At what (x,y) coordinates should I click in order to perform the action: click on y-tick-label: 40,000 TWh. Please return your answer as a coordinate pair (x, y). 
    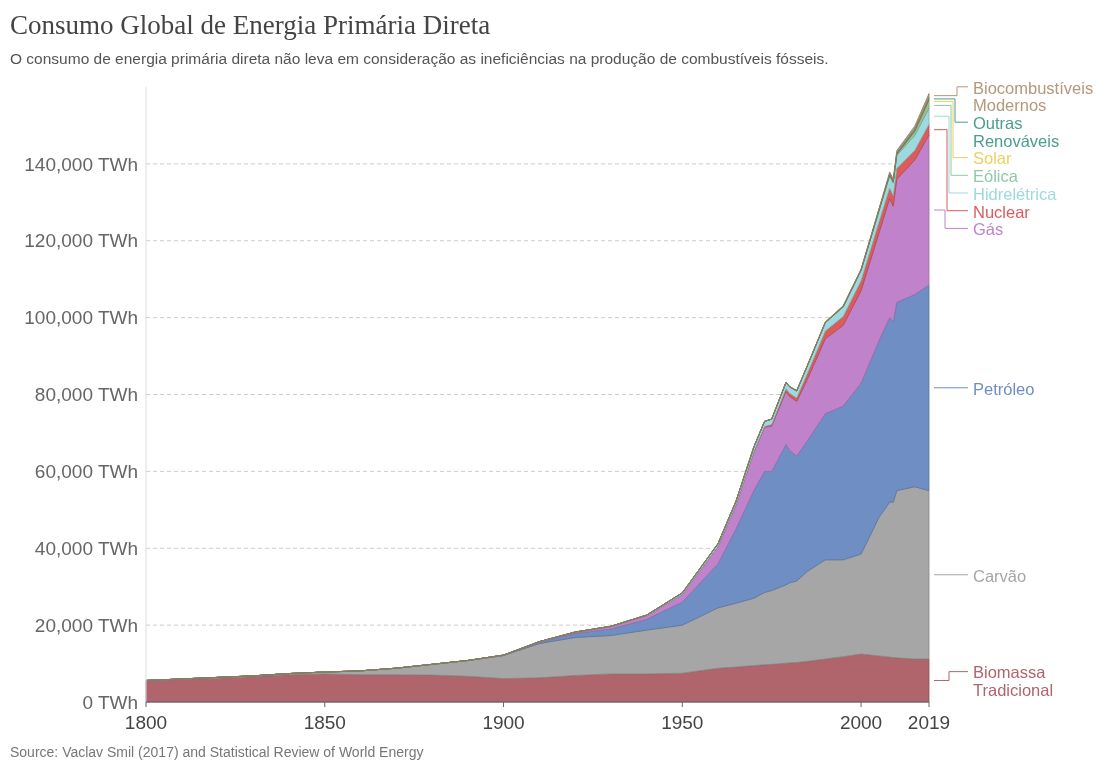
    Looking at the image, I should click on (86, 548).